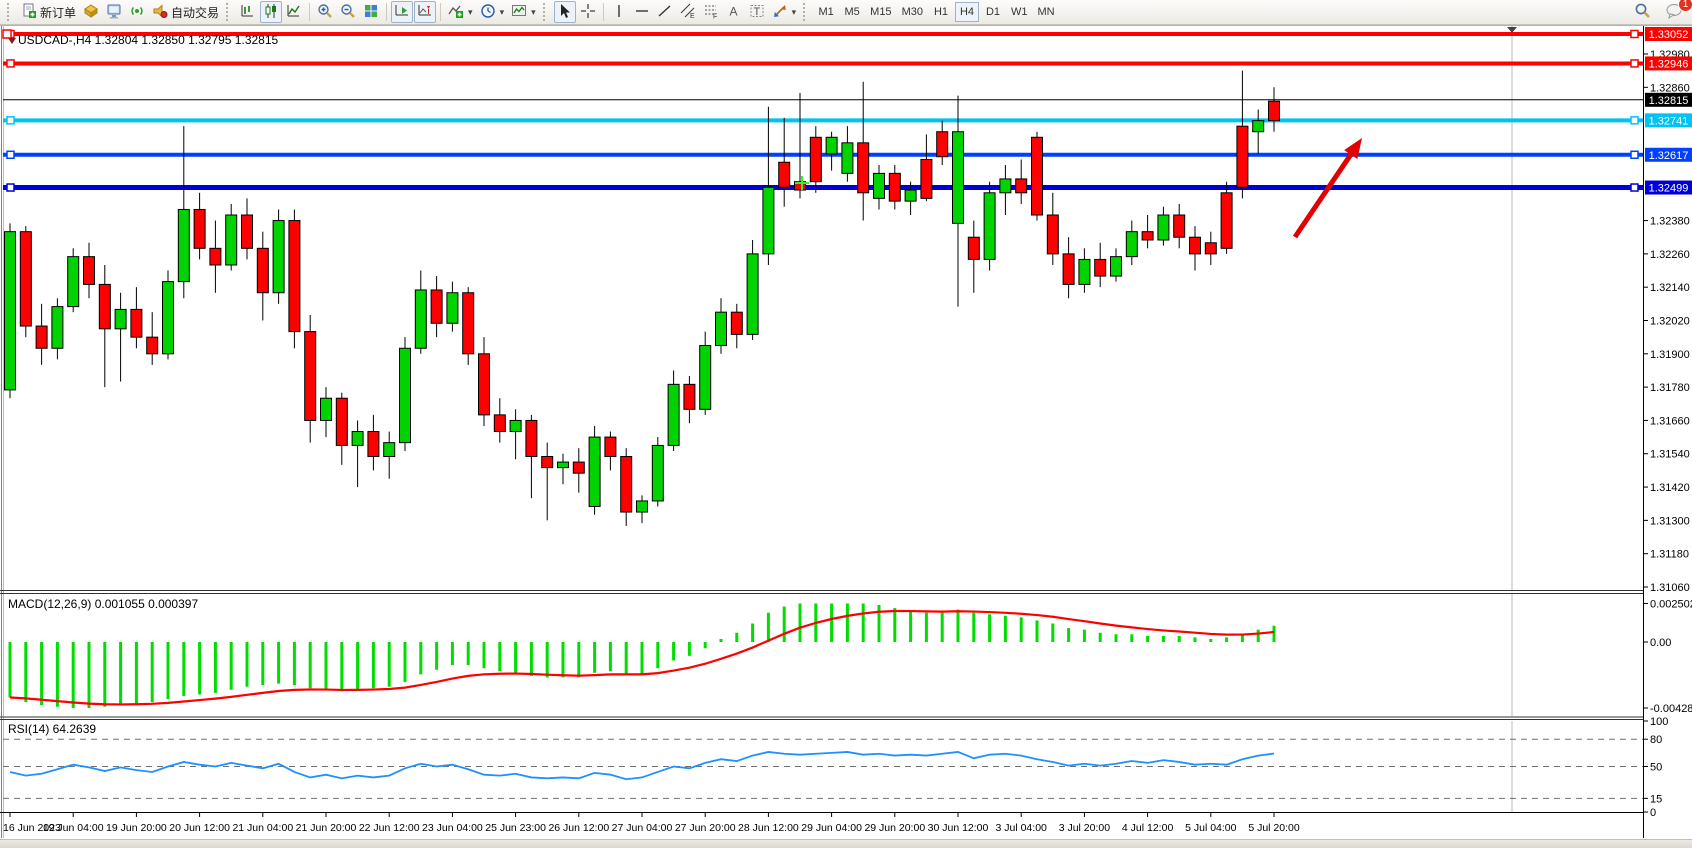 Image resolution: width=1692 pixels, height=848 pixels. Describe the element at coordinates (941, 12) in the screenshot. I see `timeframe-h1-button: H1` at that location.